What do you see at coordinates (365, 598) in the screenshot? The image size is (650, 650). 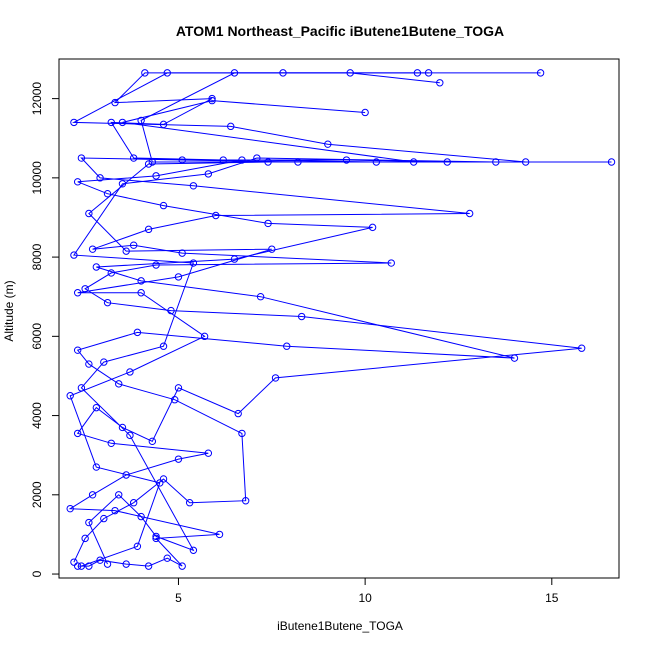 I see `x-tick-label: 10` at bounding box center [365, 598].